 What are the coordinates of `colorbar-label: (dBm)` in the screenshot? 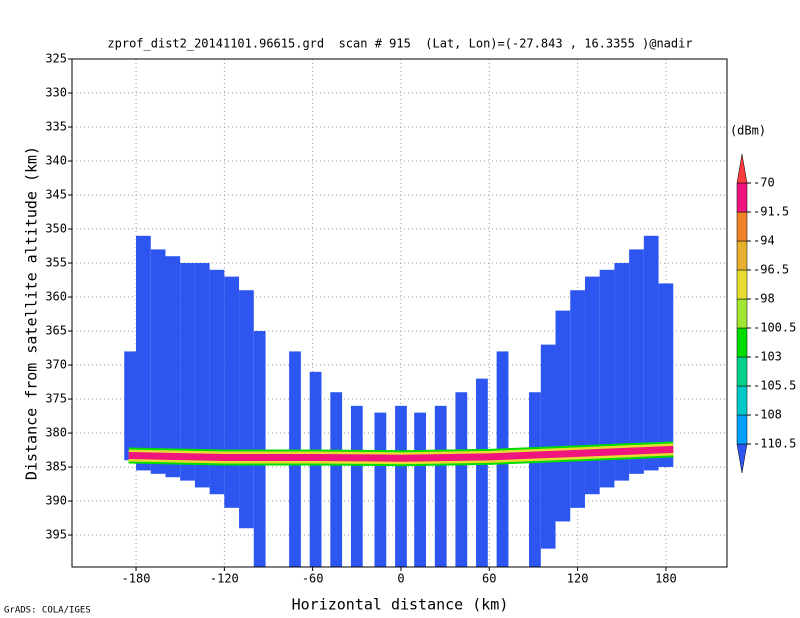 It's located at (748, 131).